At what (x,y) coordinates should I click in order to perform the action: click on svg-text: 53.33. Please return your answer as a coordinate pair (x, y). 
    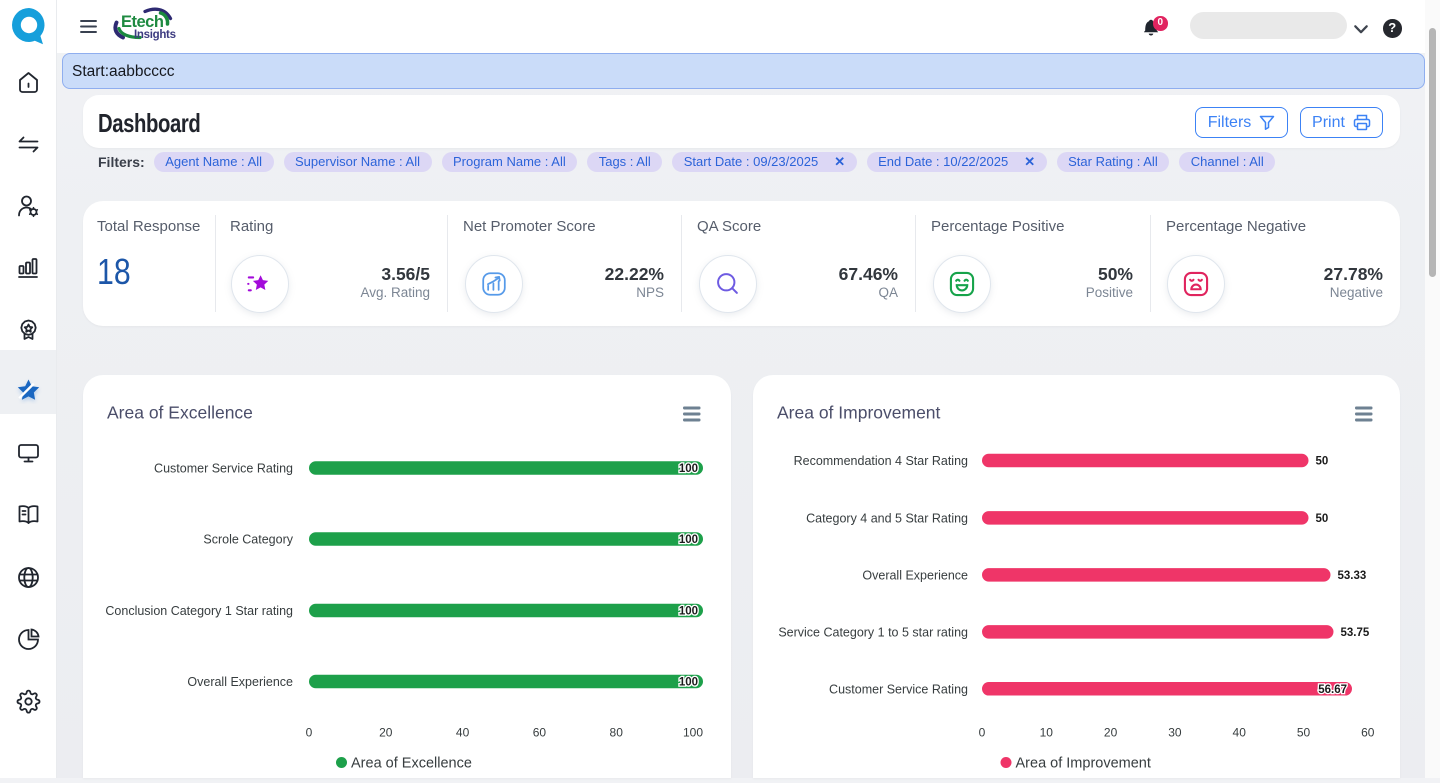
    Looking at the image, I should click on (1352, 576).